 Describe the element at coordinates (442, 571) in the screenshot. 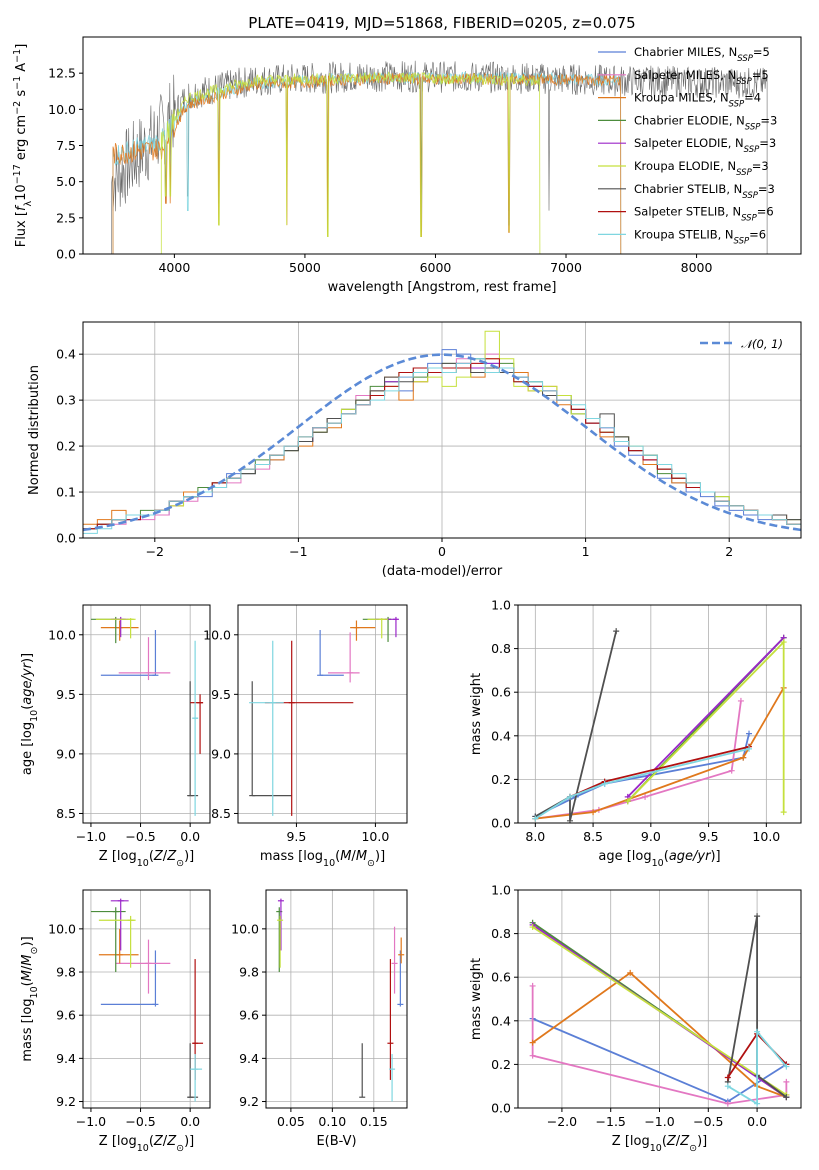

I see `x-axis-label: (data-model)/error` at that location.